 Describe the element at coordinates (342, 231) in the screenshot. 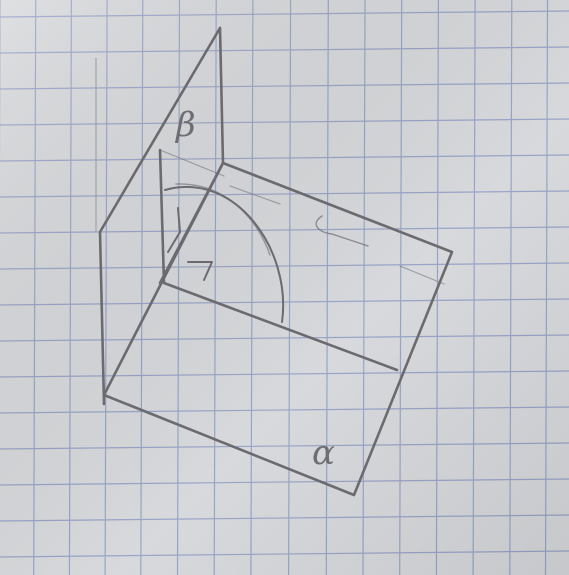

I see `construction-mark` at that location.